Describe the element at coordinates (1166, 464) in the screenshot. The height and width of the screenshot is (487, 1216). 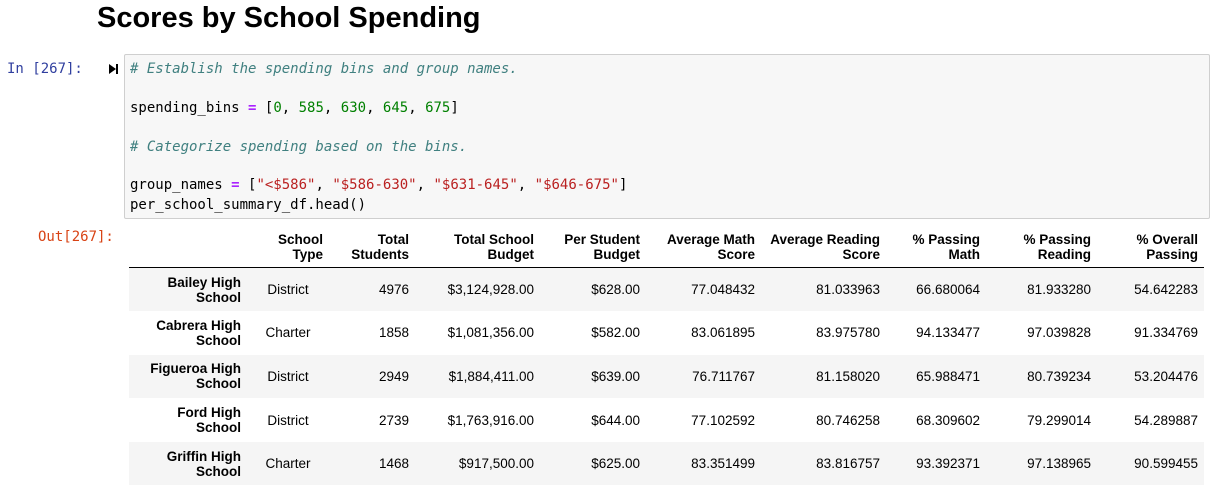
I see `table-cell: 90.599455` at that location.